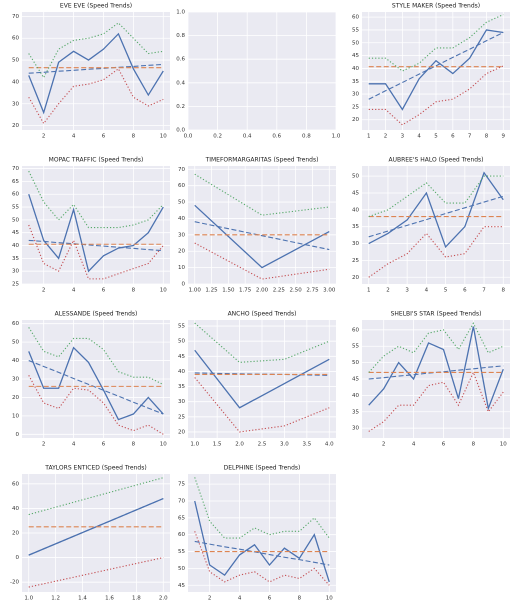 This screenshot has height=600, width=516. Describe the element at coordinates (180, 36) in the screenshot. I see `y-tick-label: 0.8` at that location.